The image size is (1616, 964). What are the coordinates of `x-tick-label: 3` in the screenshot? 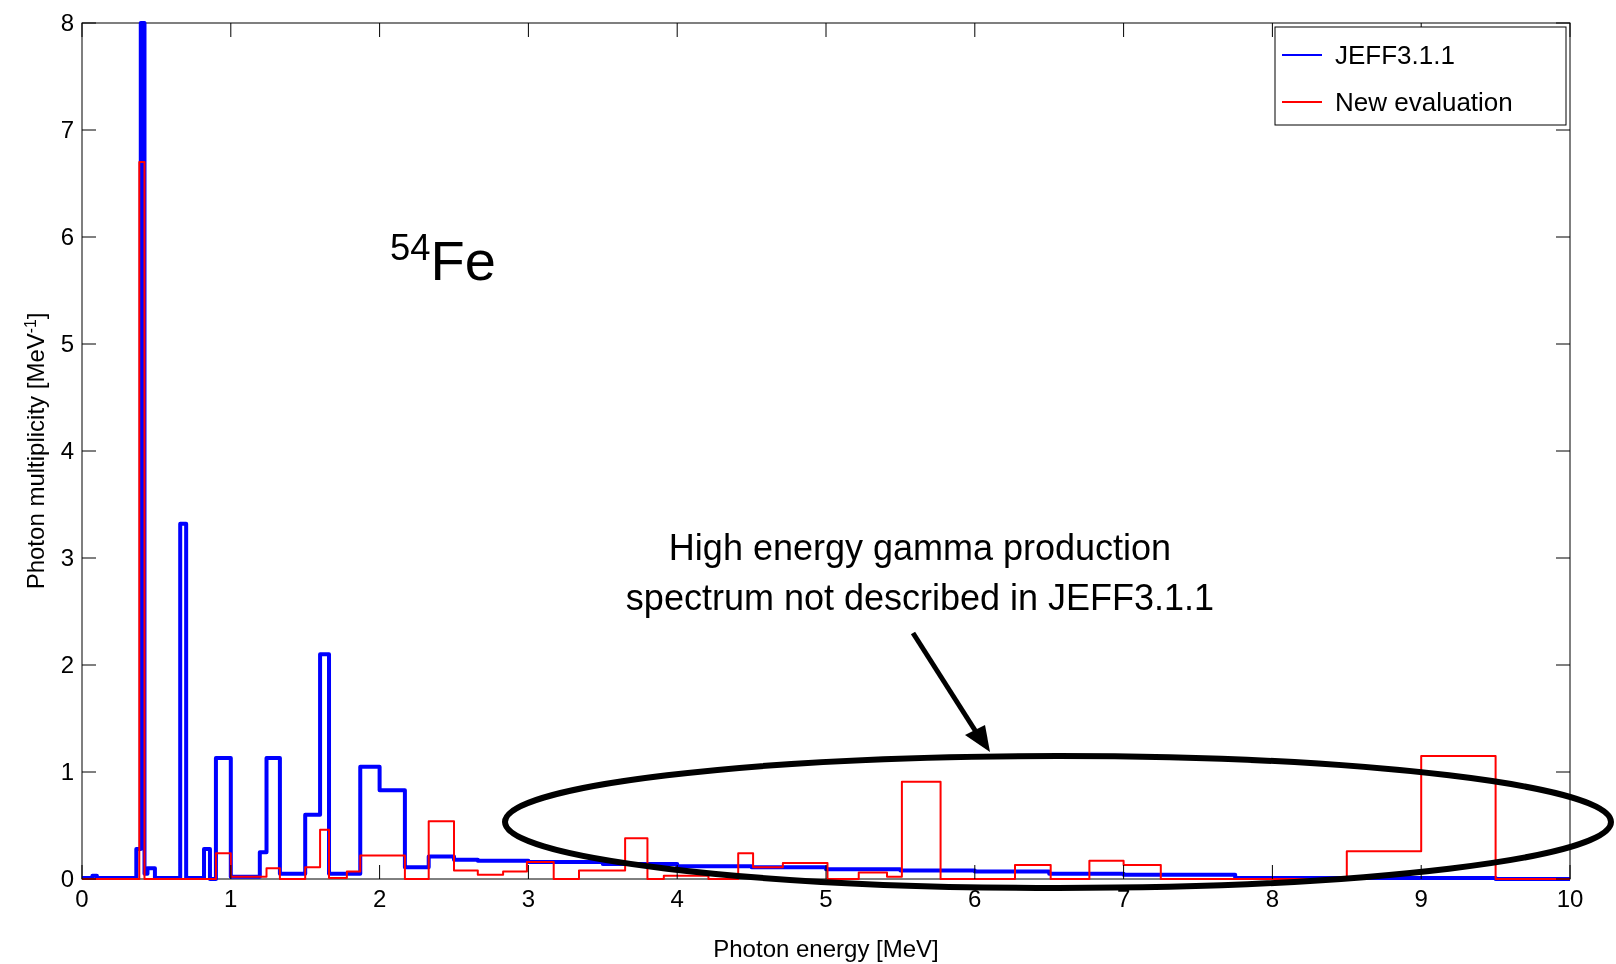 It's located at (528, 898).